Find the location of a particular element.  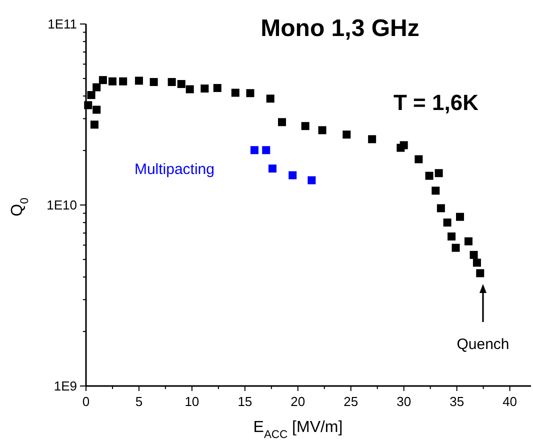

annotation: T = 1,6K is located at coordinates (436, 102).